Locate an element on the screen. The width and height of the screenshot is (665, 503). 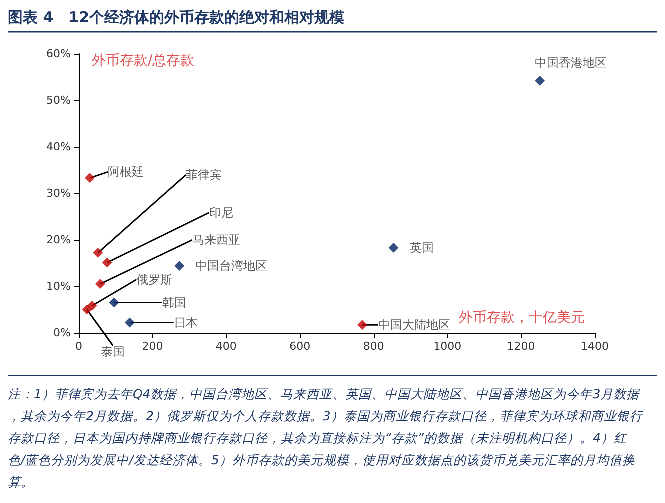
chart-title: 图表 4 12个经济体的外币存款的绝对和相对规模 is located at coordinates (177, 17).